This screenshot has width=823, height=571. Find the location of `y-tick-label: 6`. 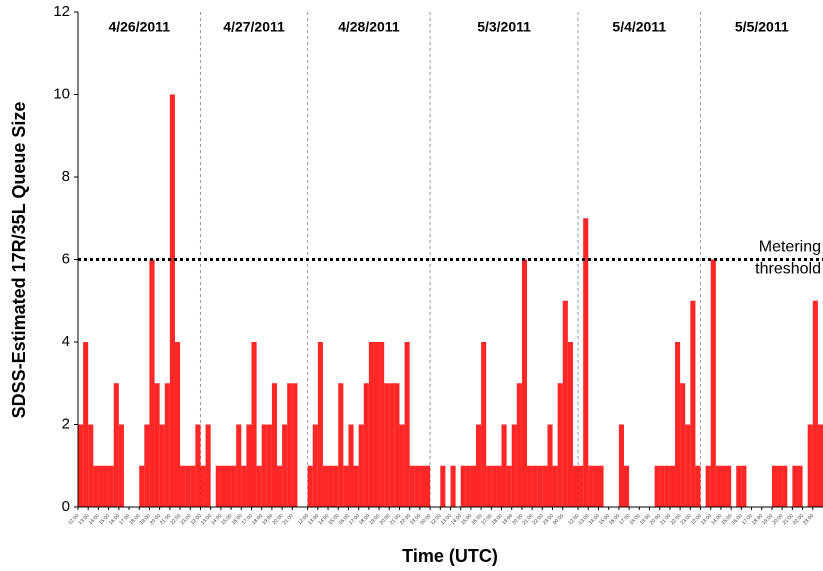

y-tick-label: 6 is located at coordinates (66, 258).